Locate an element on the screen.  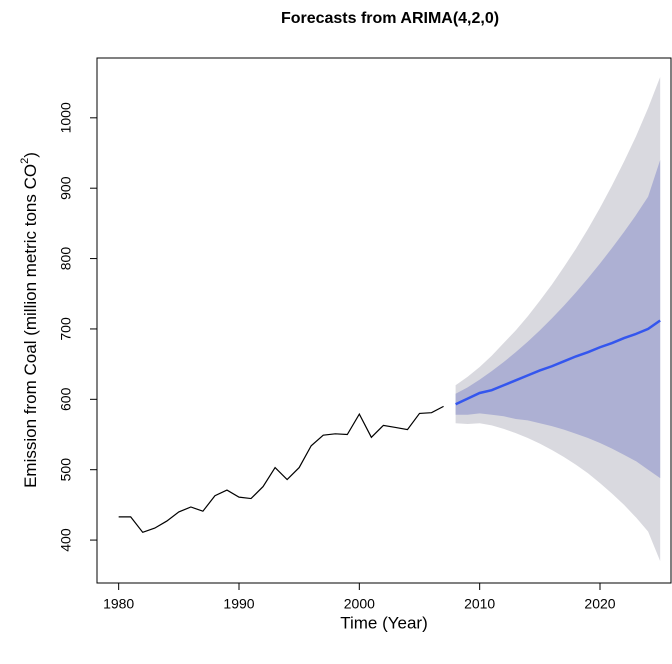
forecast-band is located at coordinates (558, 319).